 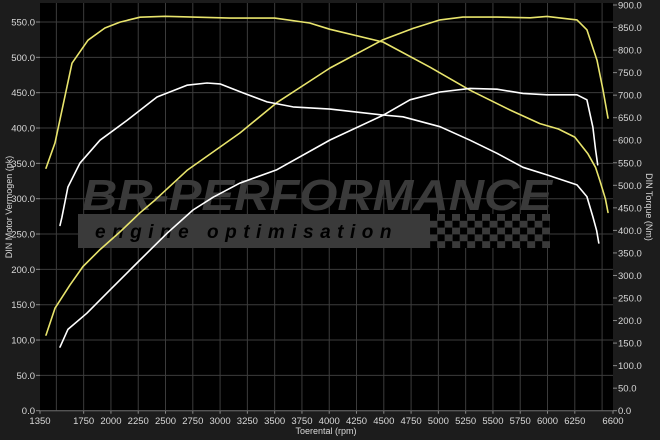 I want to click on logo-brand: BR-PERFORMANCE, so click(x=318, y=195).